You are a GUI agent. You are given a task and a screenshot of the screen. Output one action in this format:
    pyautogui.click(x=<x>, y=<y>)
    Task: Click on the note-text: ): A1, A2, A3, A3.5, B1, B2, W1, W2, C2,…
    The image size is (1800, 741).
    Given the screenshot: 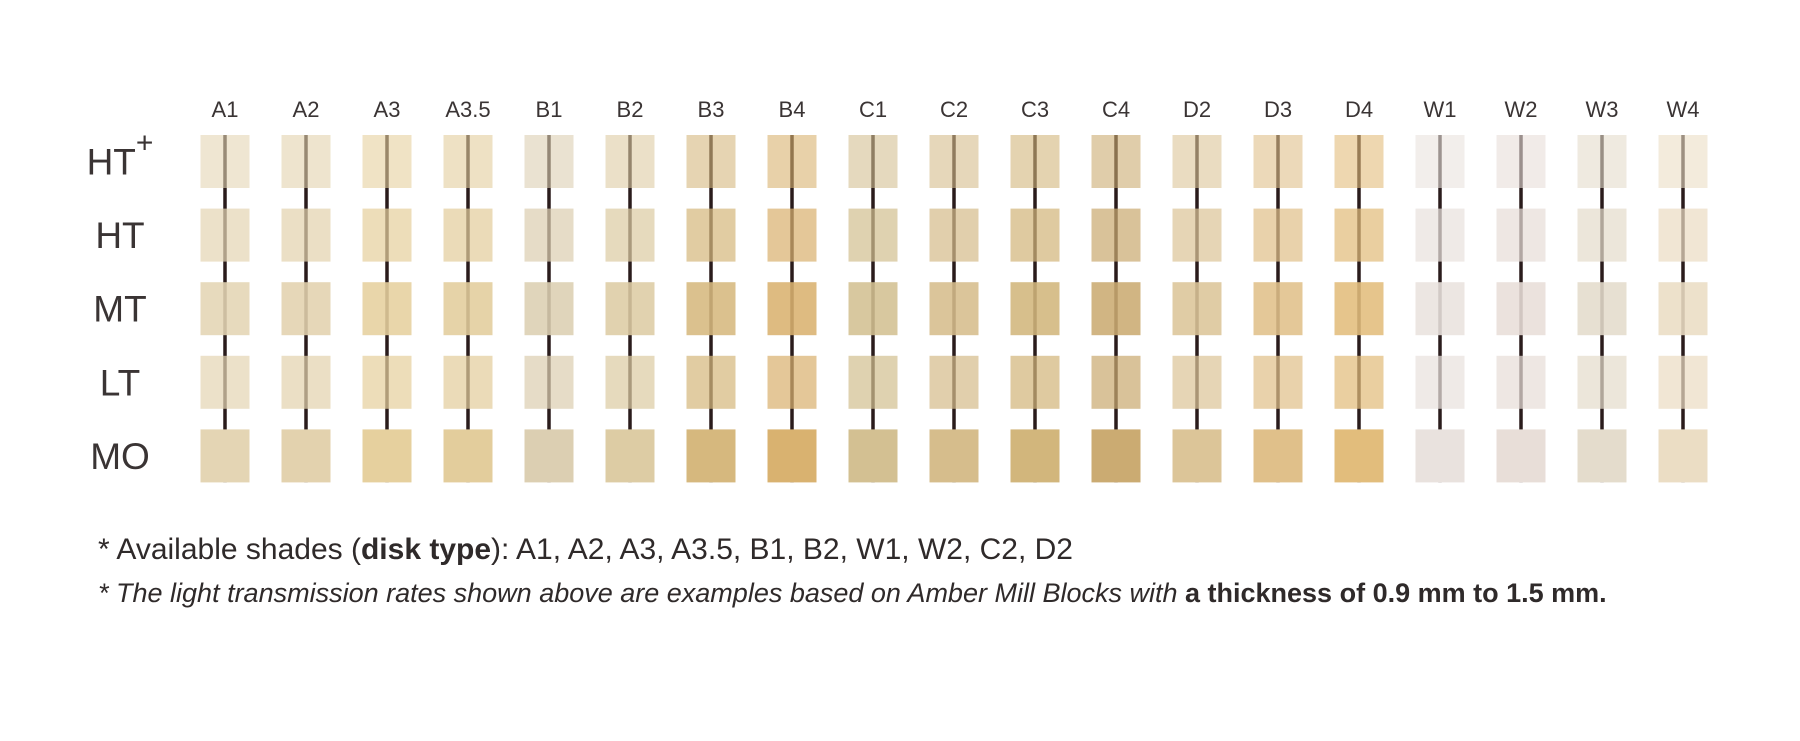 What is the action you would take?
    pyautogui.click(x=782, y=549)
    